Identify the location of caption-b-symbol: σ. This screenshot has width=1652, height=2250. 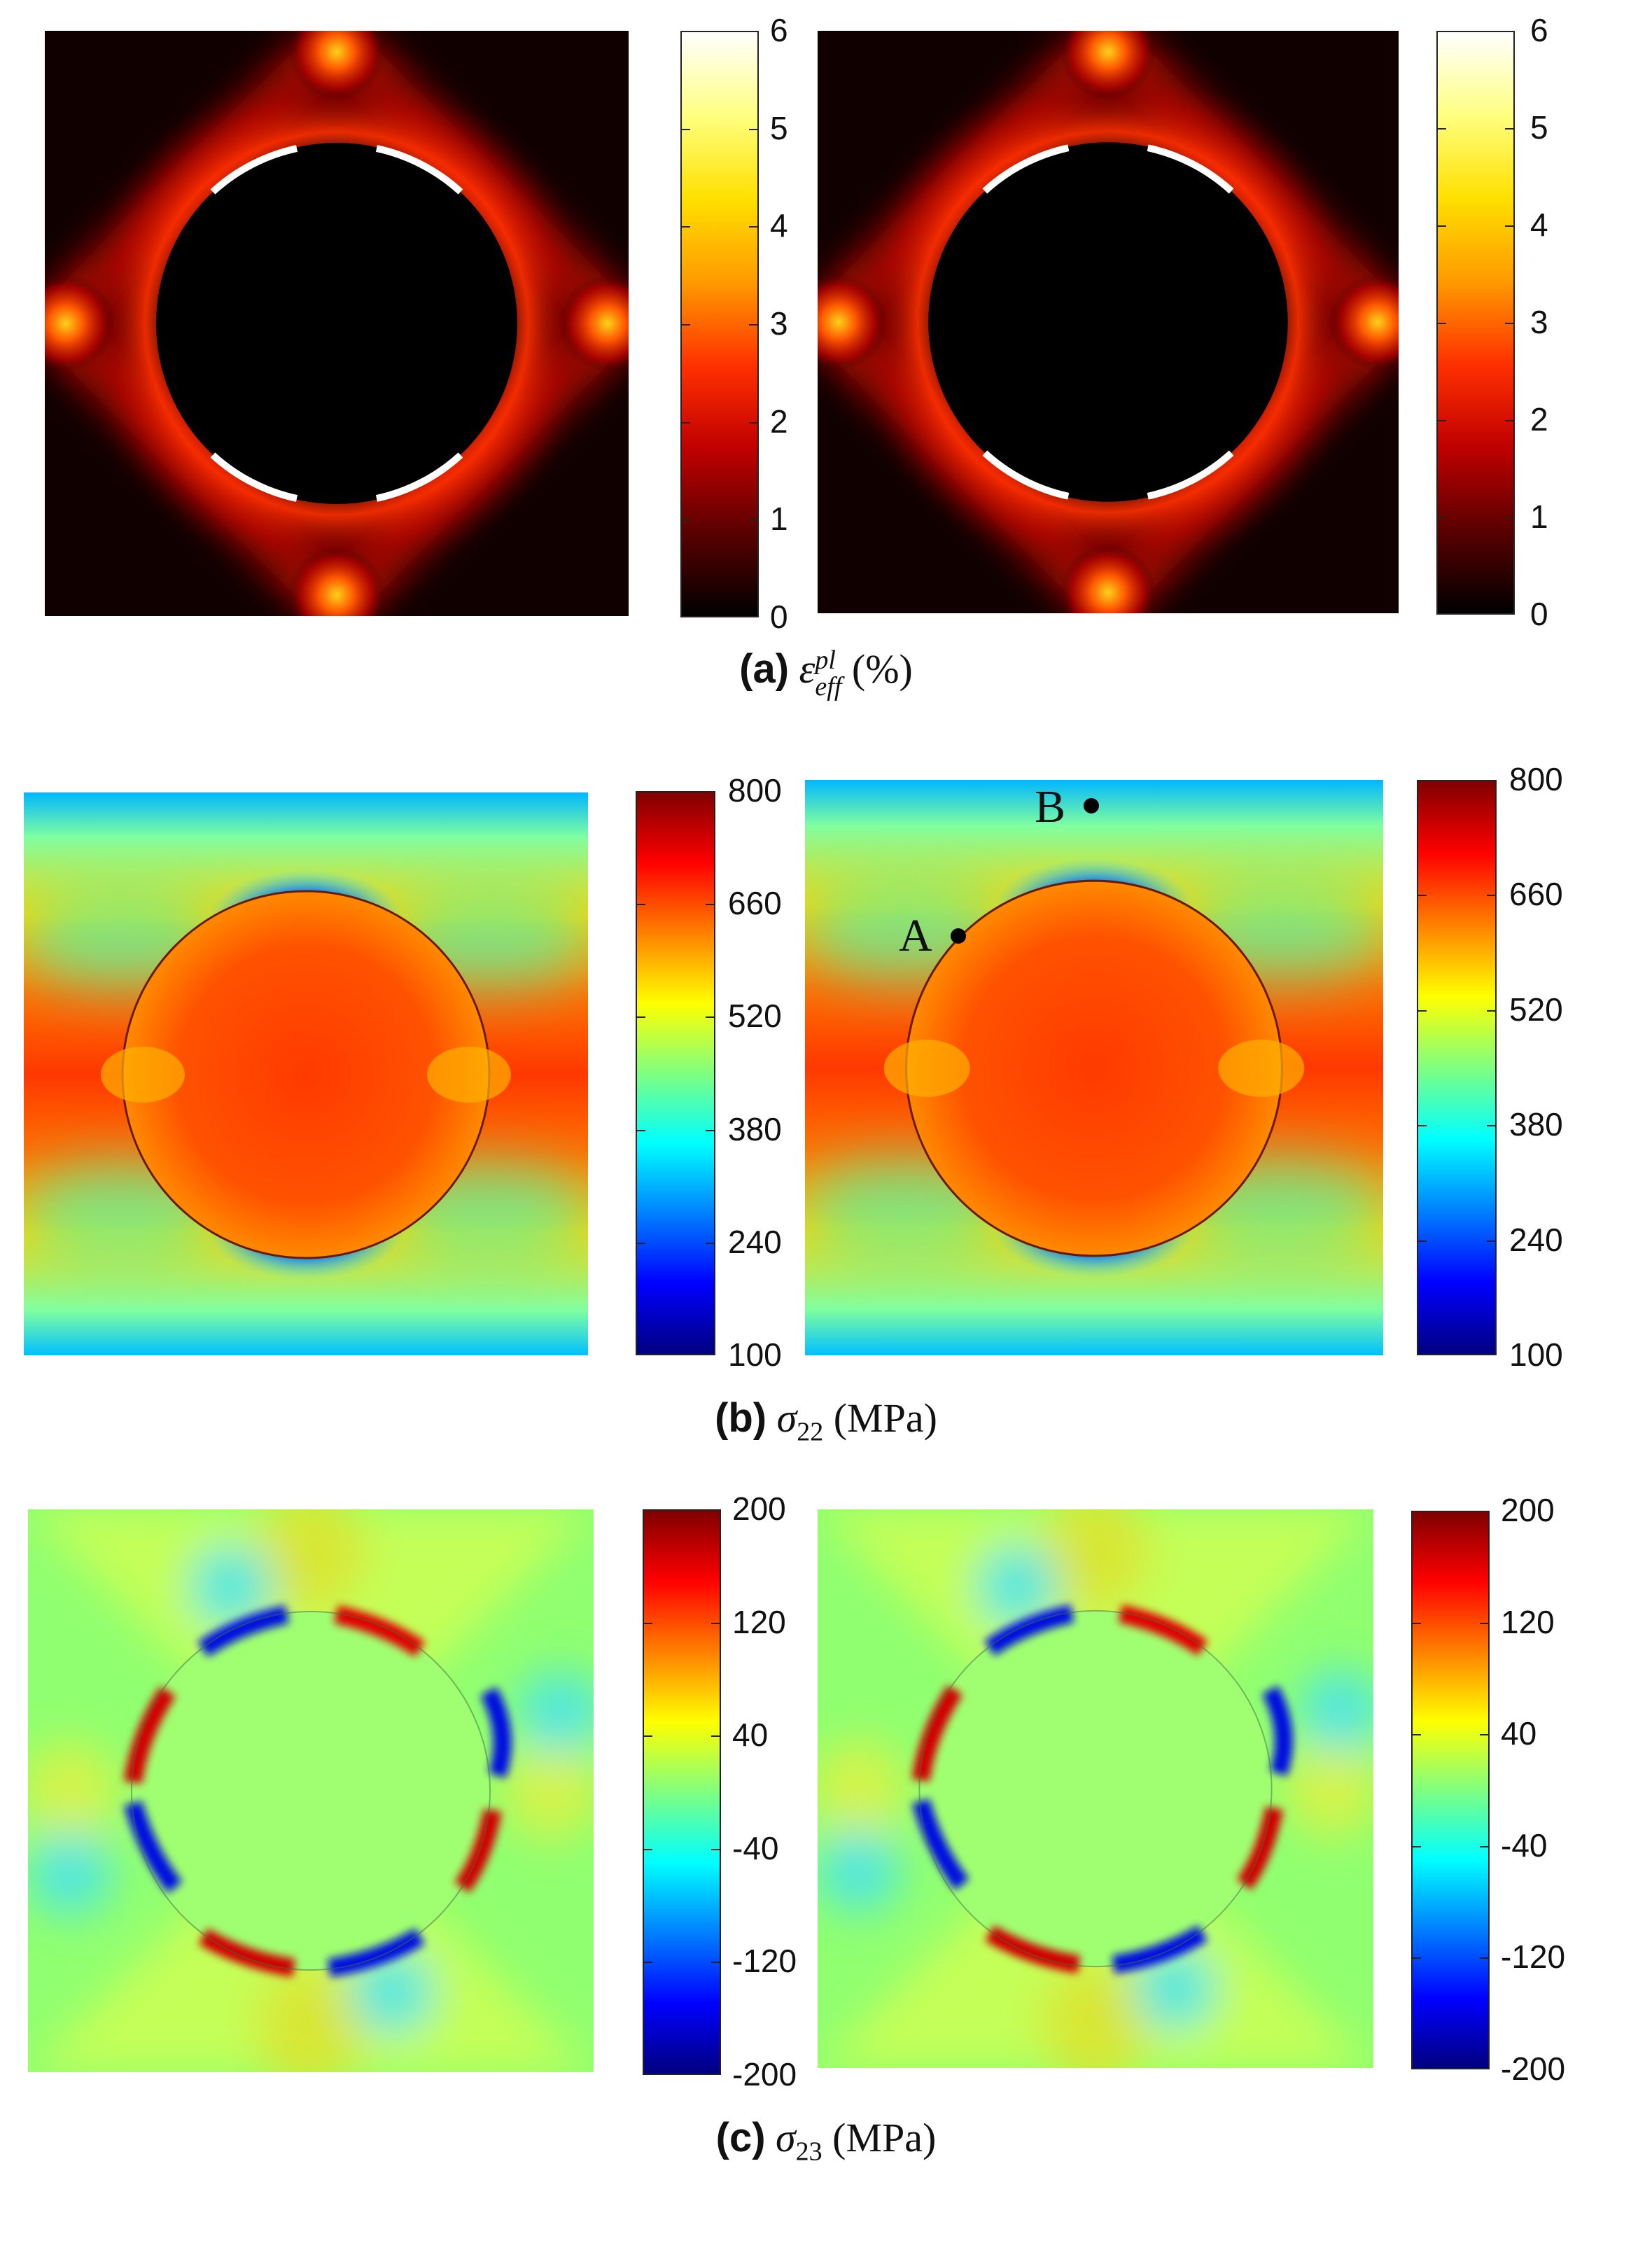
(786, 1418).